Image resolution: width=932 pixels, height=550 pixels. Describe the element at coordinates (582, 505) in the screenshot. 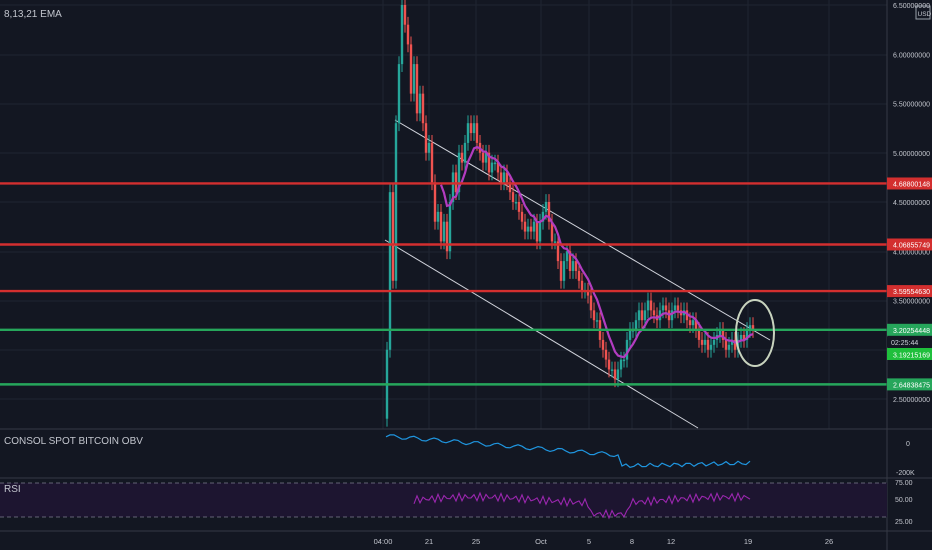

I see `rsi-line` at that location.